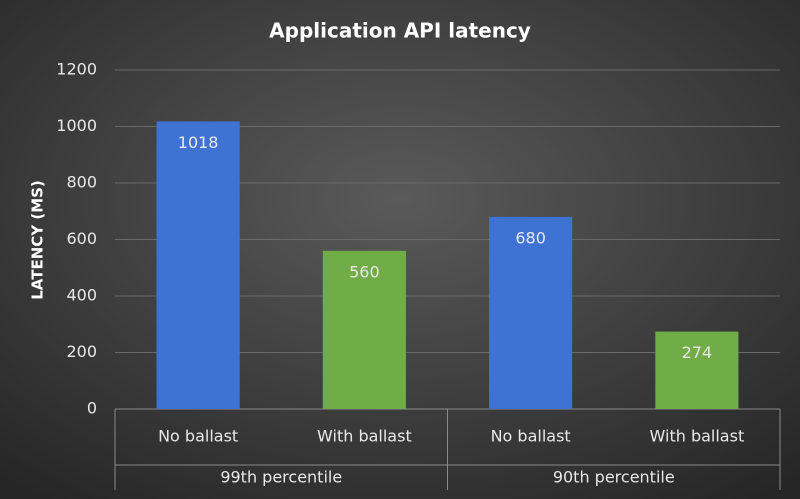 This screenshot has width=800, height=499. What do you see at coordinates (81, 351) in the screenshot?
I see `y-tick-label: 200` at bounding box center [81, 351].